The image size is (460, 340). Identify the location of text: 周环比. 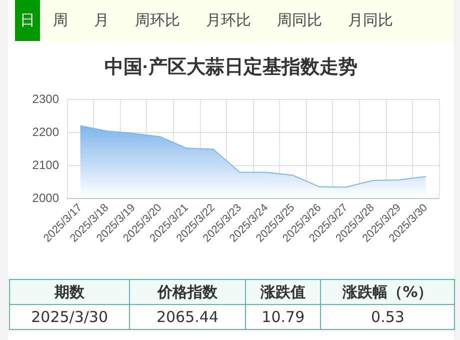
(157, 20).